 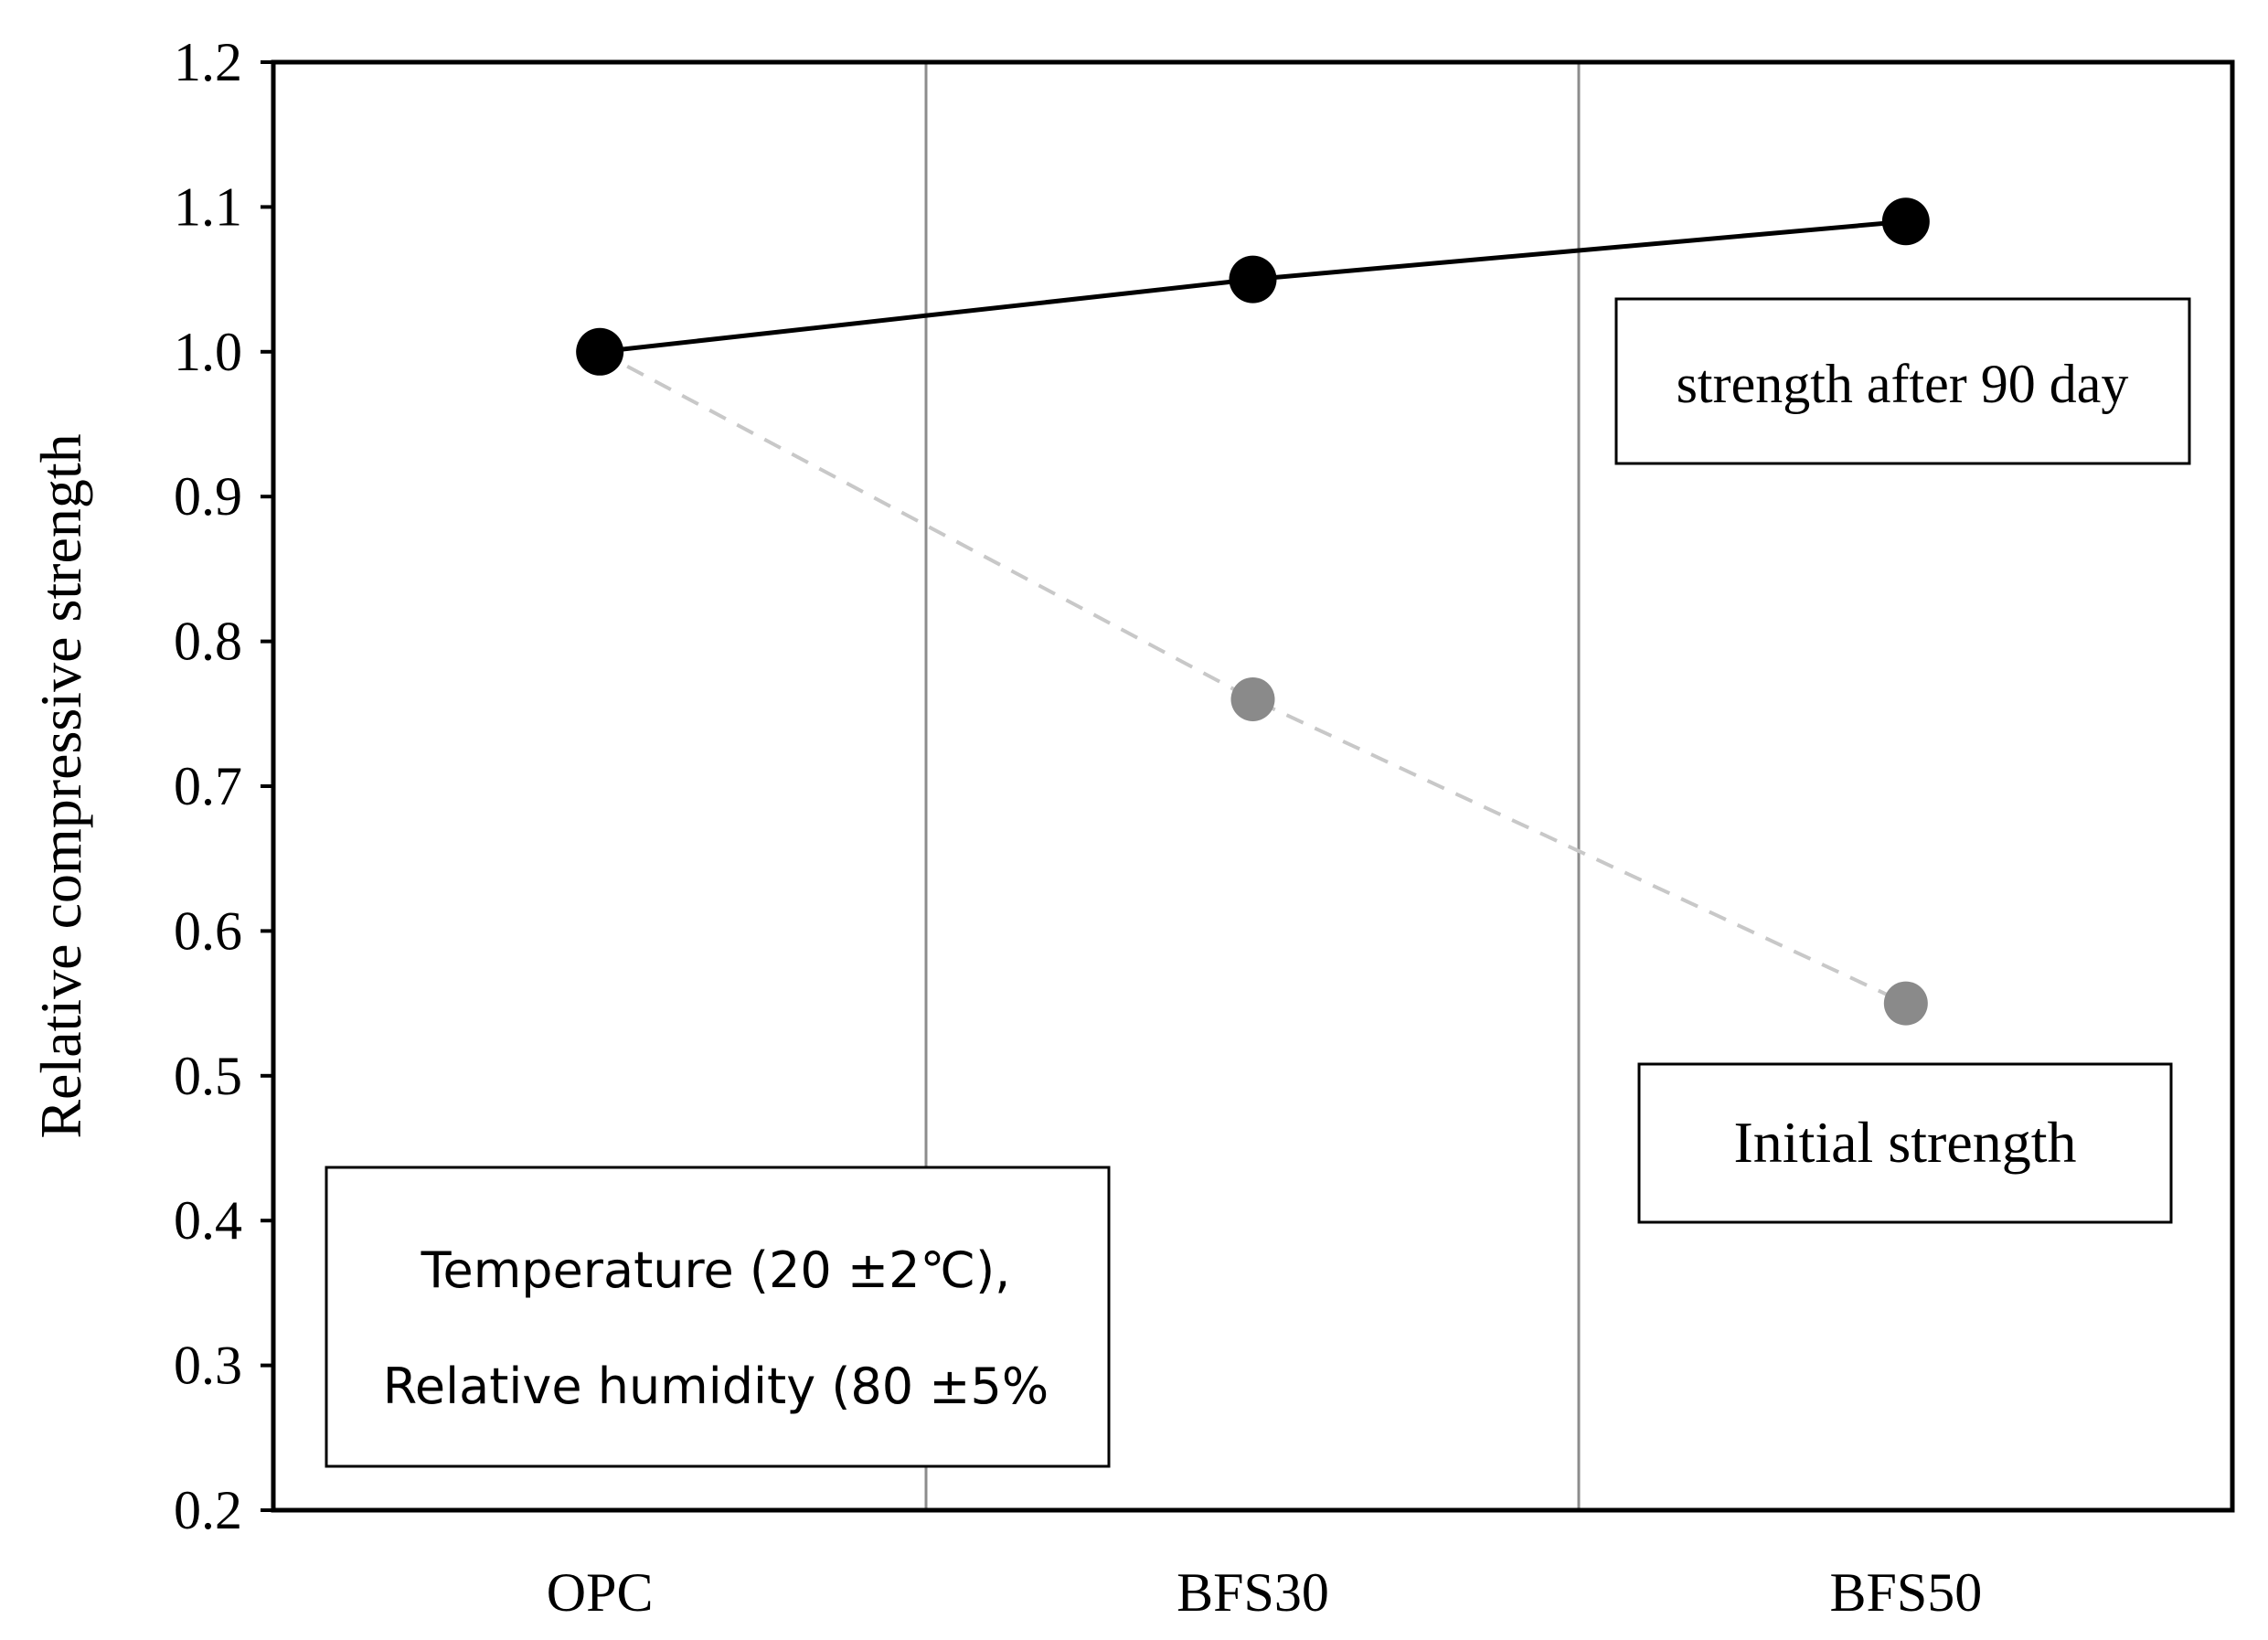 I want to click on label-initial: Initial strength, so click(x=1904, y=1142).